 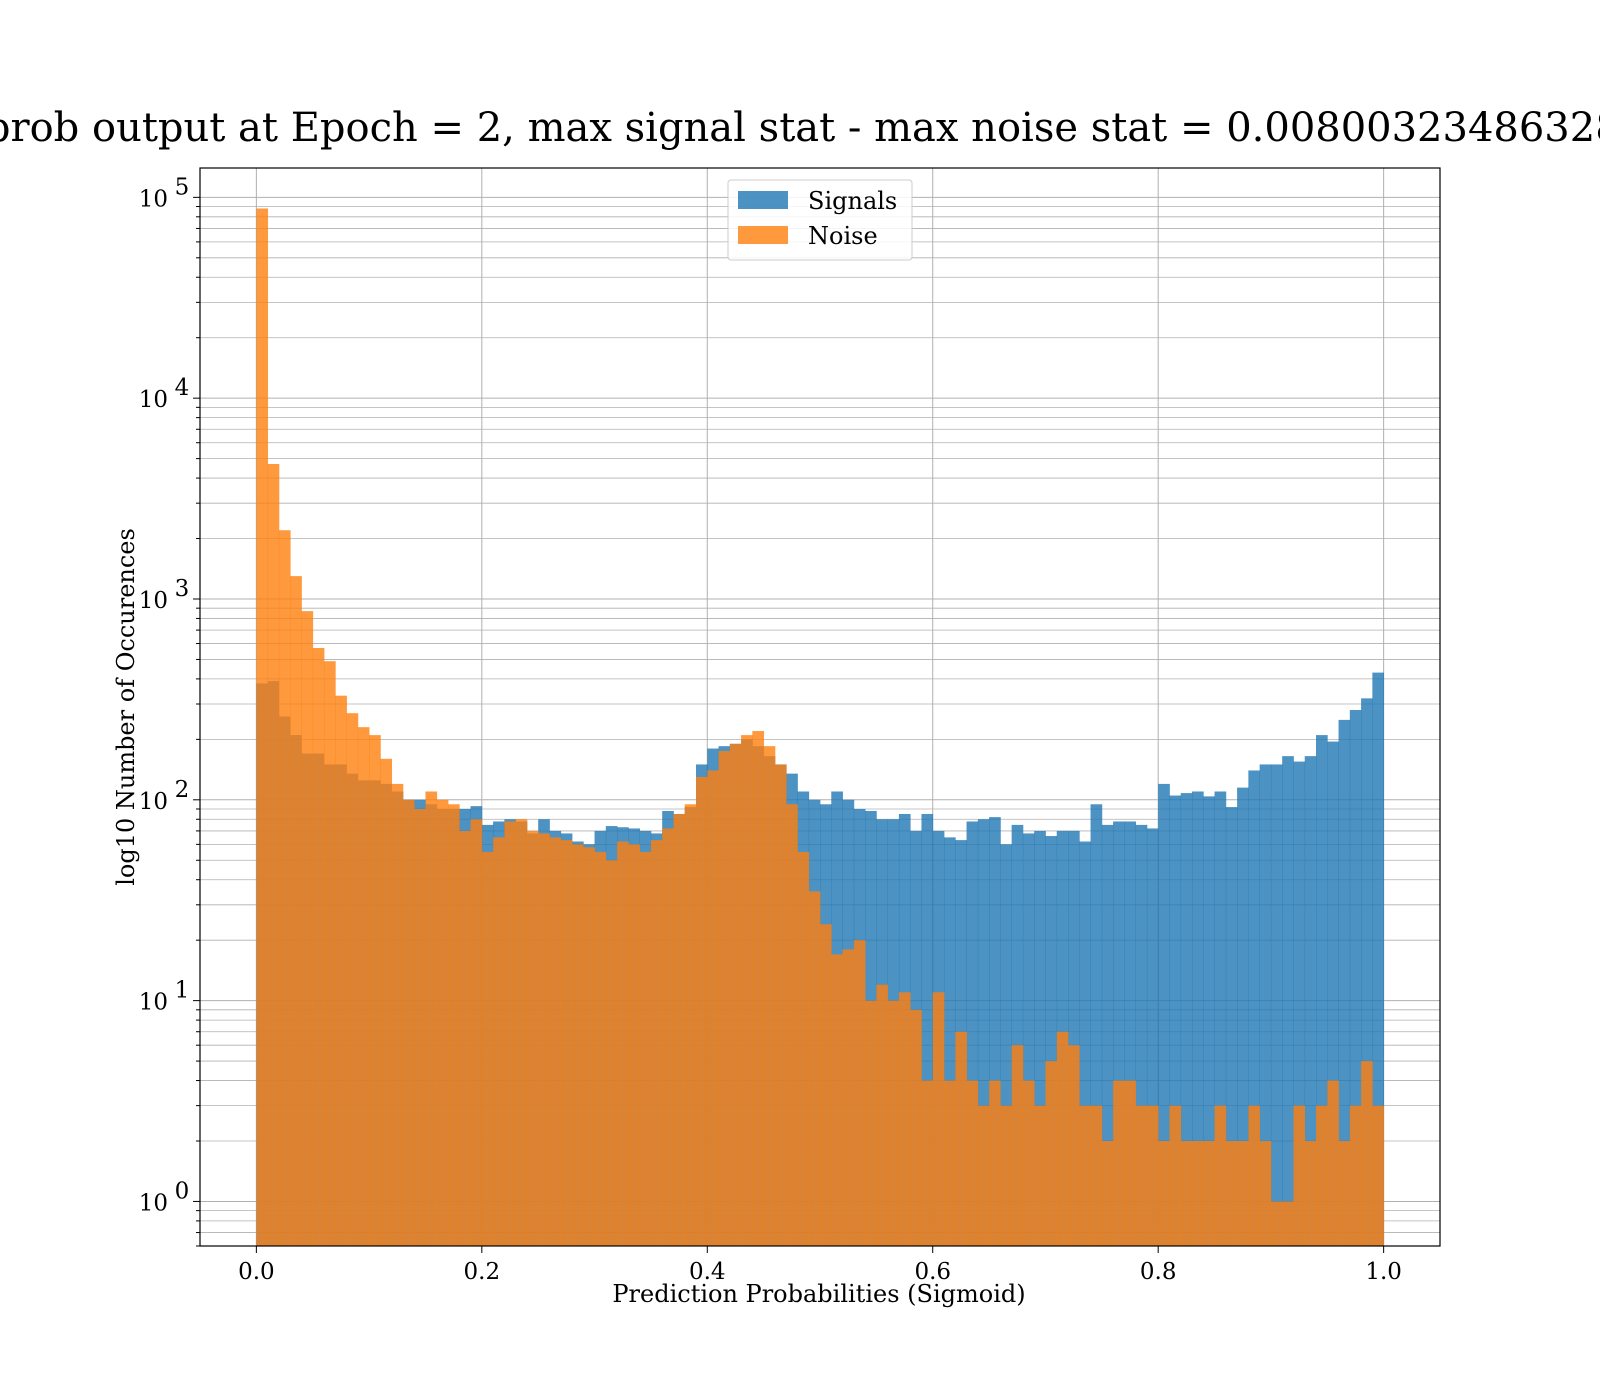 I want to click on y-tick-label: 10, so click(x=153, y=601).